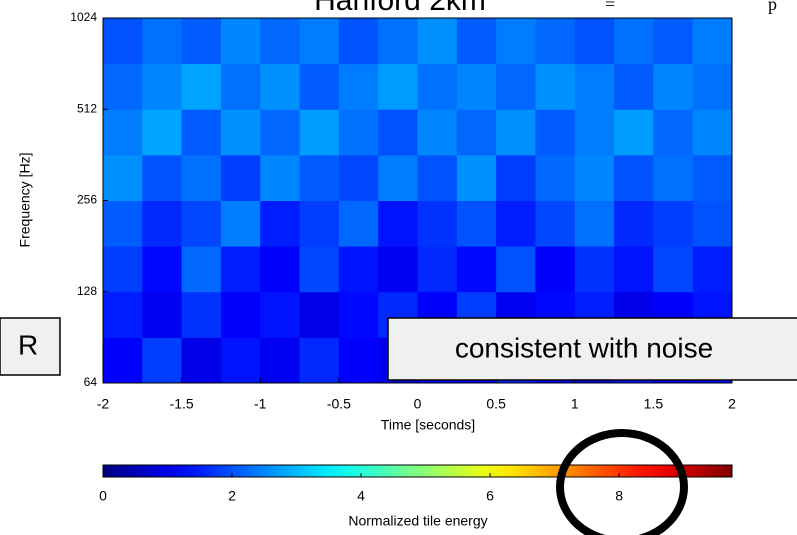  I want to click on x-axis-label: Time [seconds], so click(428, 425).